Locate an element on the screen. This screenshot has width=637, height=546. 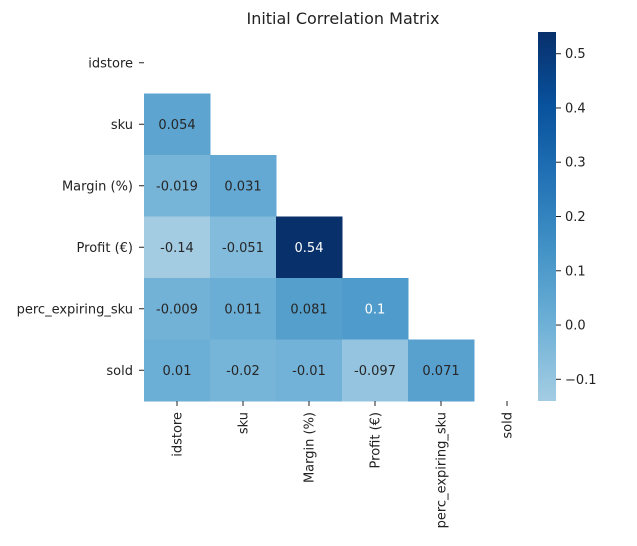
cell-margin-idstore is located at coordinates (177, 186).